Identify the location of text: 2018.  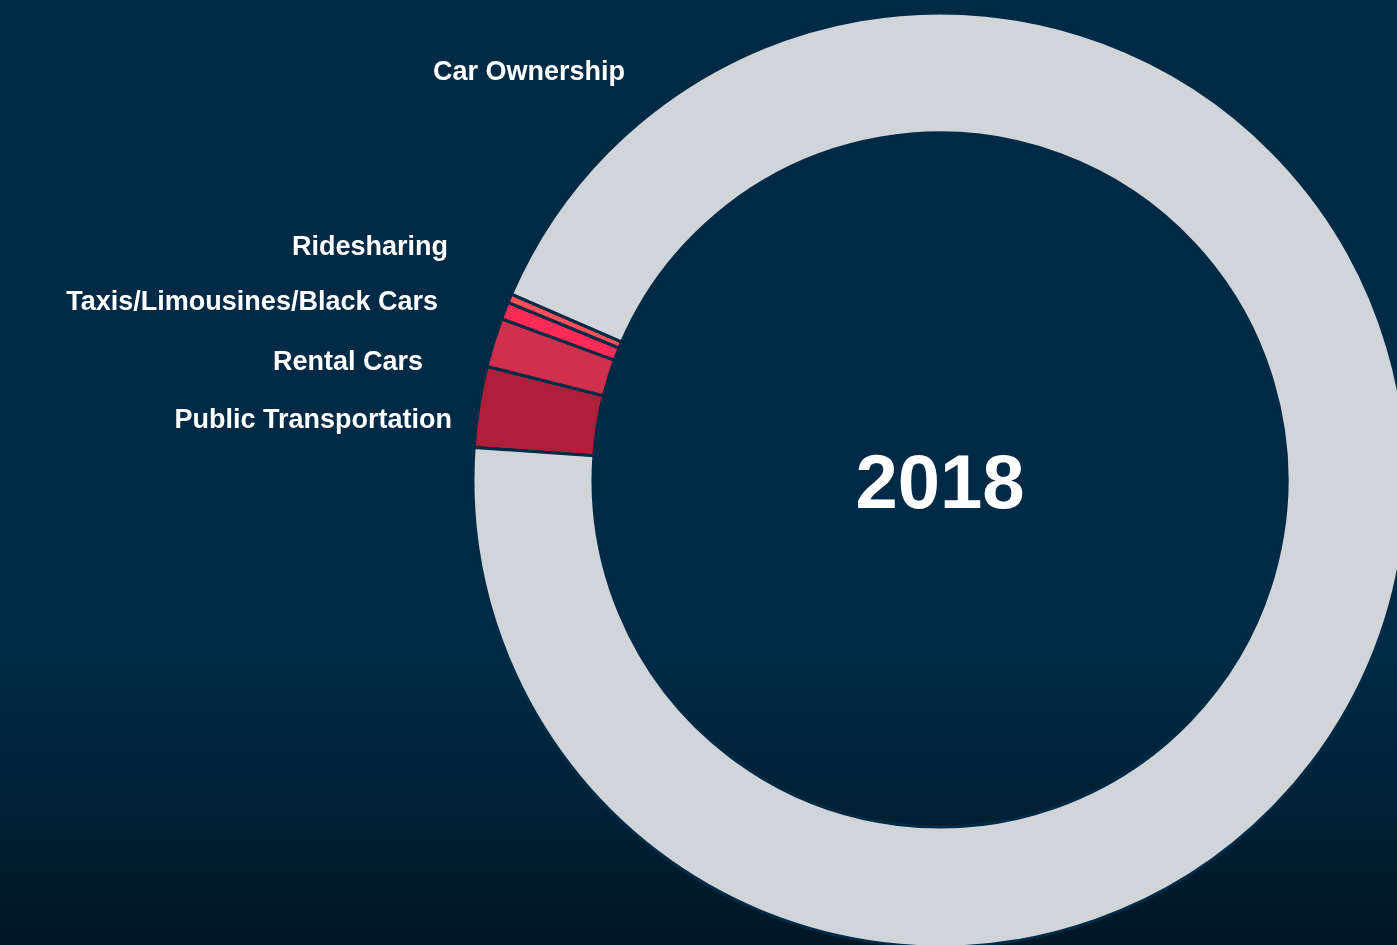
(940, 481).